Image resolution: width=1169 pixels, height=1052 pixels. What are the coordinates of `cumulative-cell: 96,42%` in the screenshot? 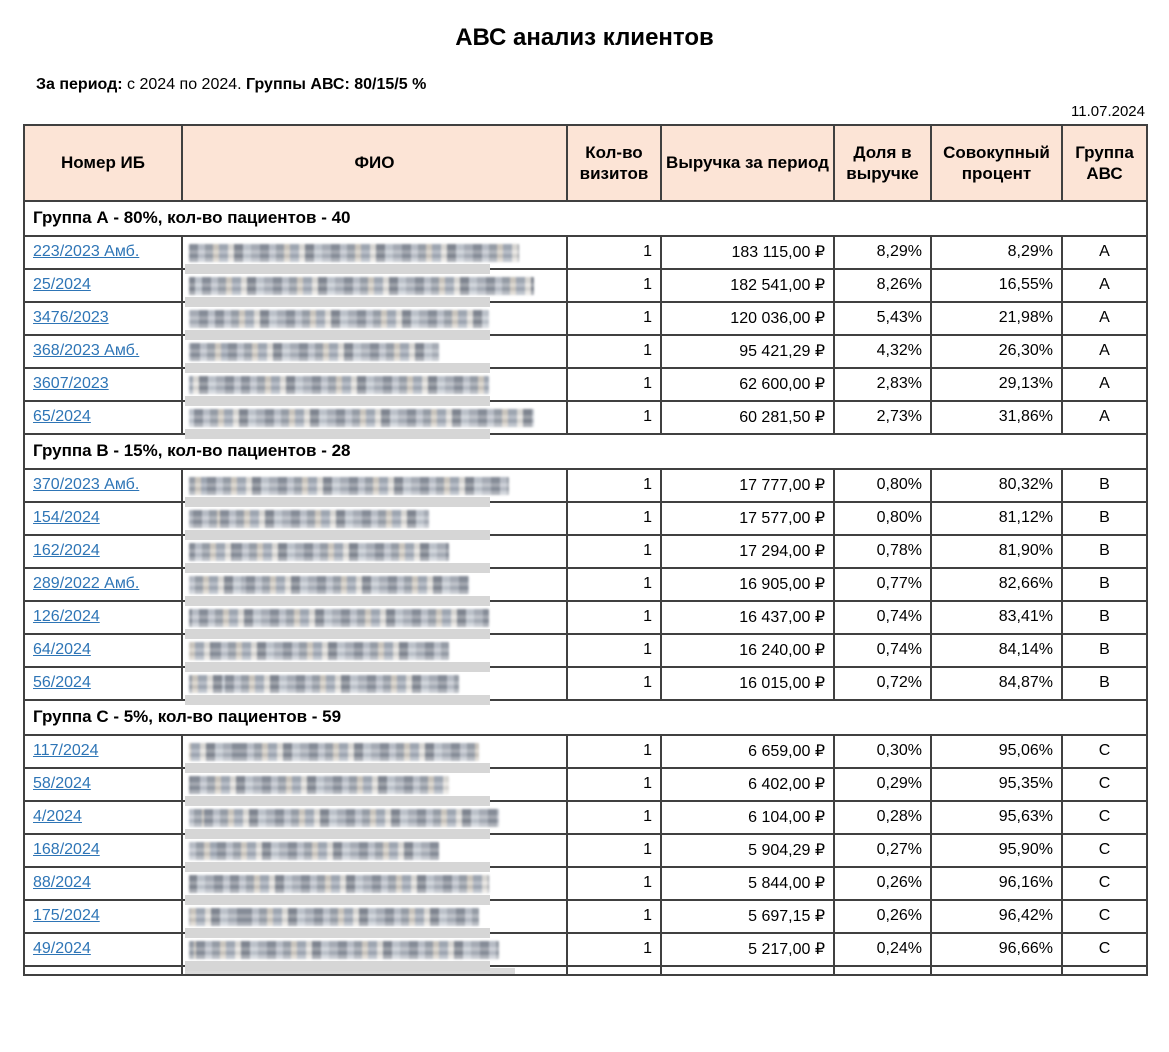 It's located at (996, 916).